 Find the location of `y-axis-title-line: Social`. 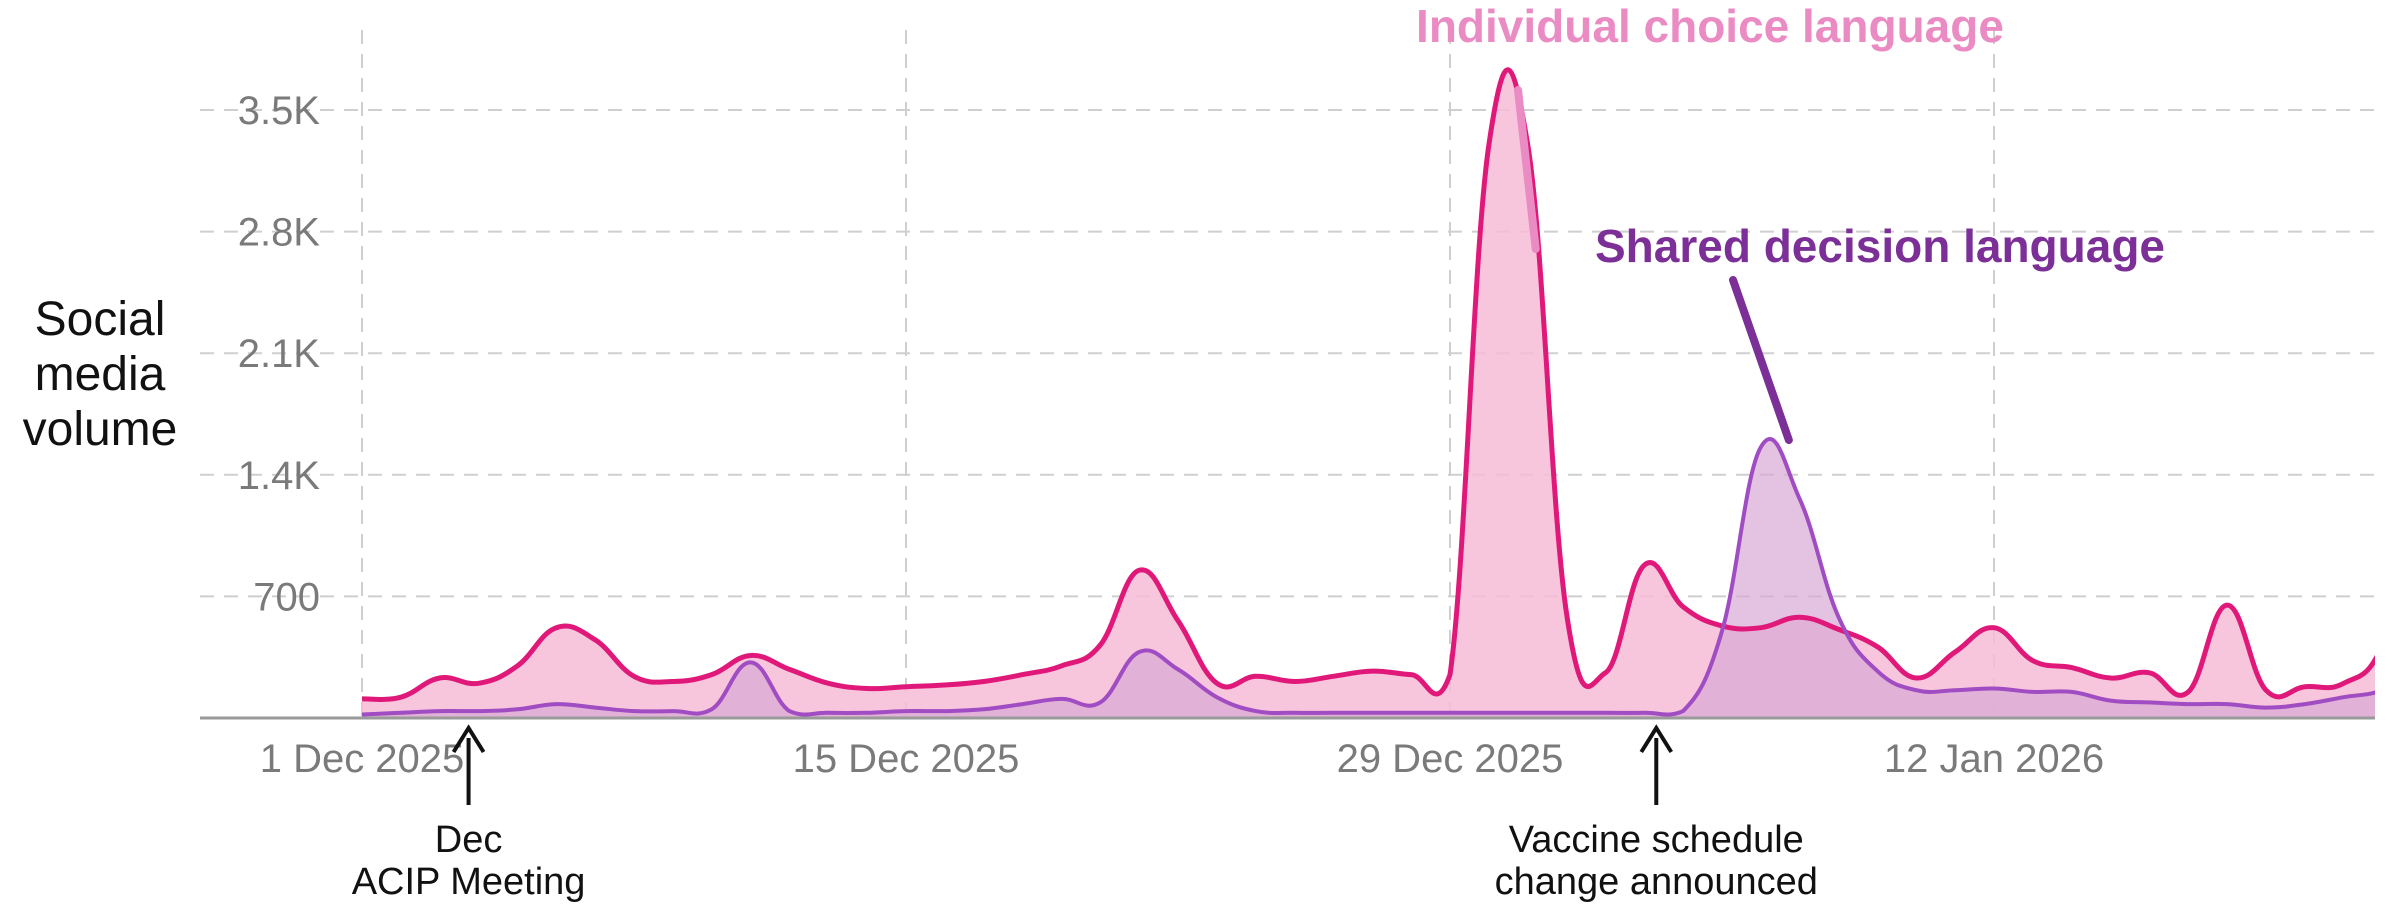

y-axis-title-line: Social is located at coordinates (100, 319).